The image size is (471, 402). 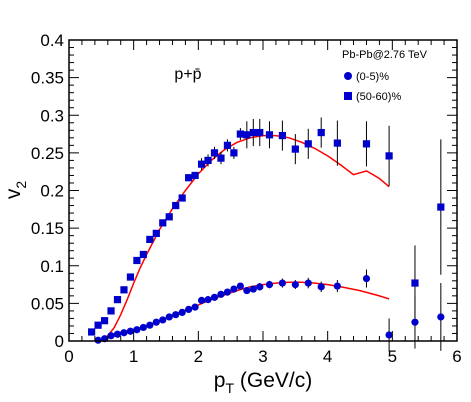 I want to click on y-tick-label: 0.35, so click(x=47, y=78).